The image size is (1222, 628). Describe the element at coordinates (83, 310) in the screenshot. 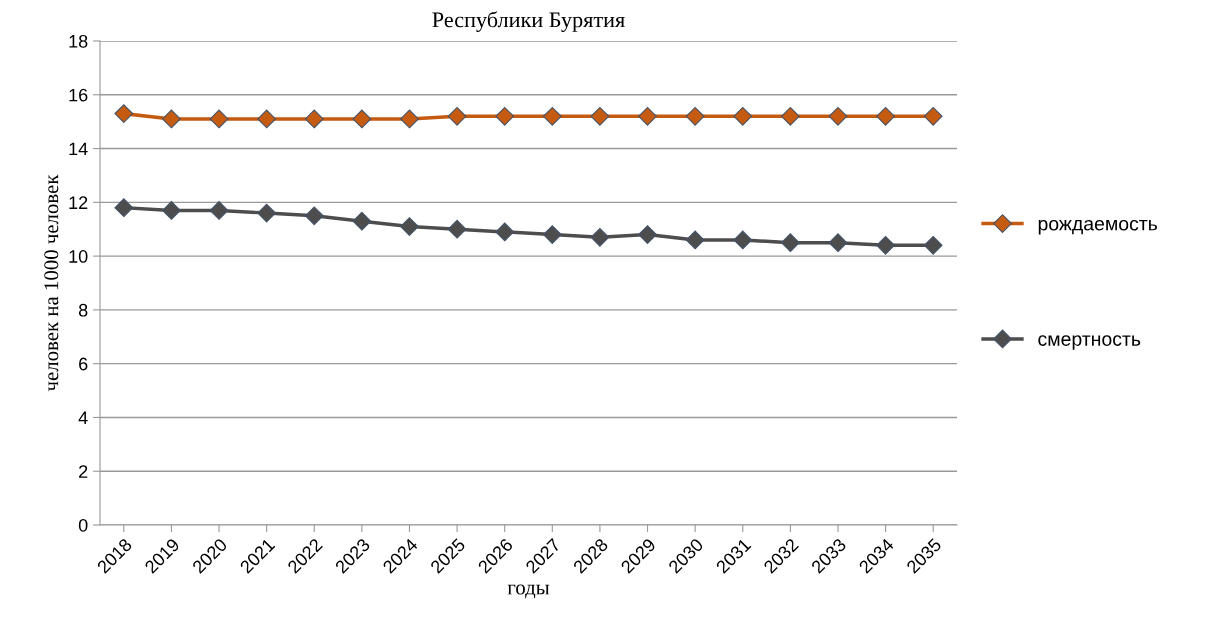

I see `y-tick-label: 8` at that location.